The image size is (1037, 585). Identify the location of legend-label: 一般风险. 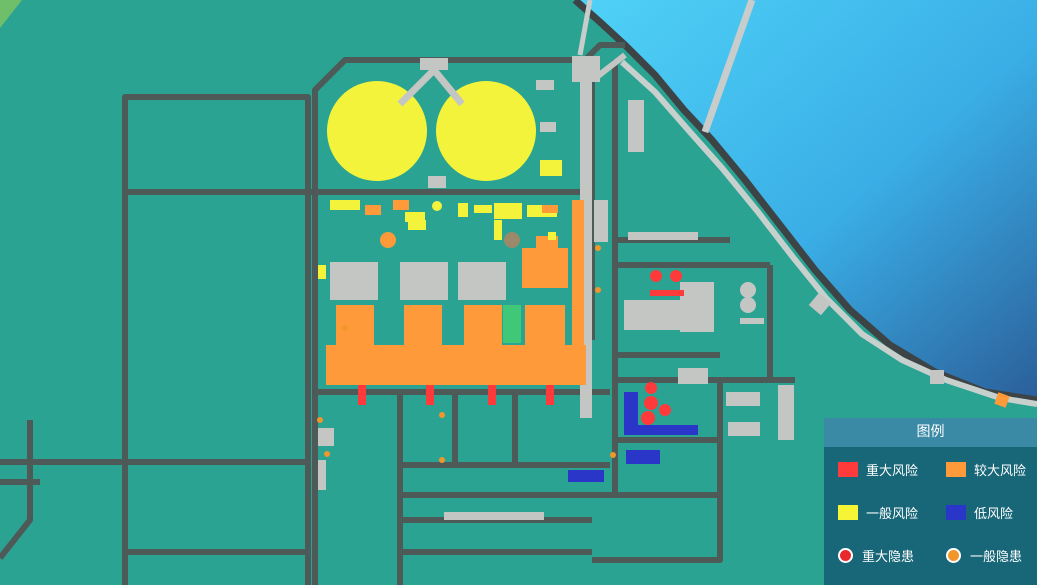
(892, 514).